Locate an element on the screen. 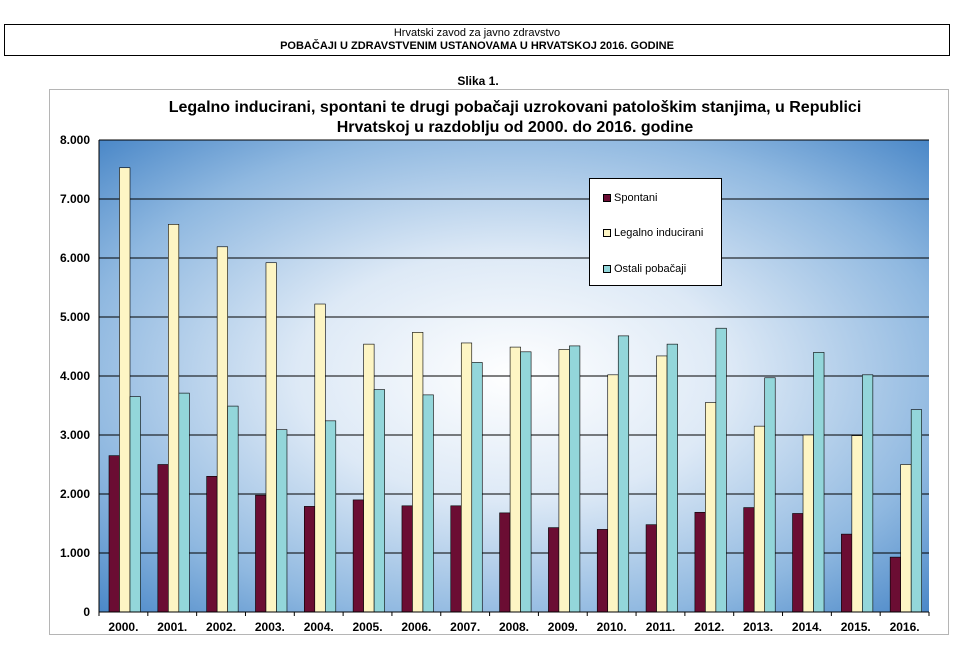  legend-item-spontani: Spontani is located at coordinates (630, 198).